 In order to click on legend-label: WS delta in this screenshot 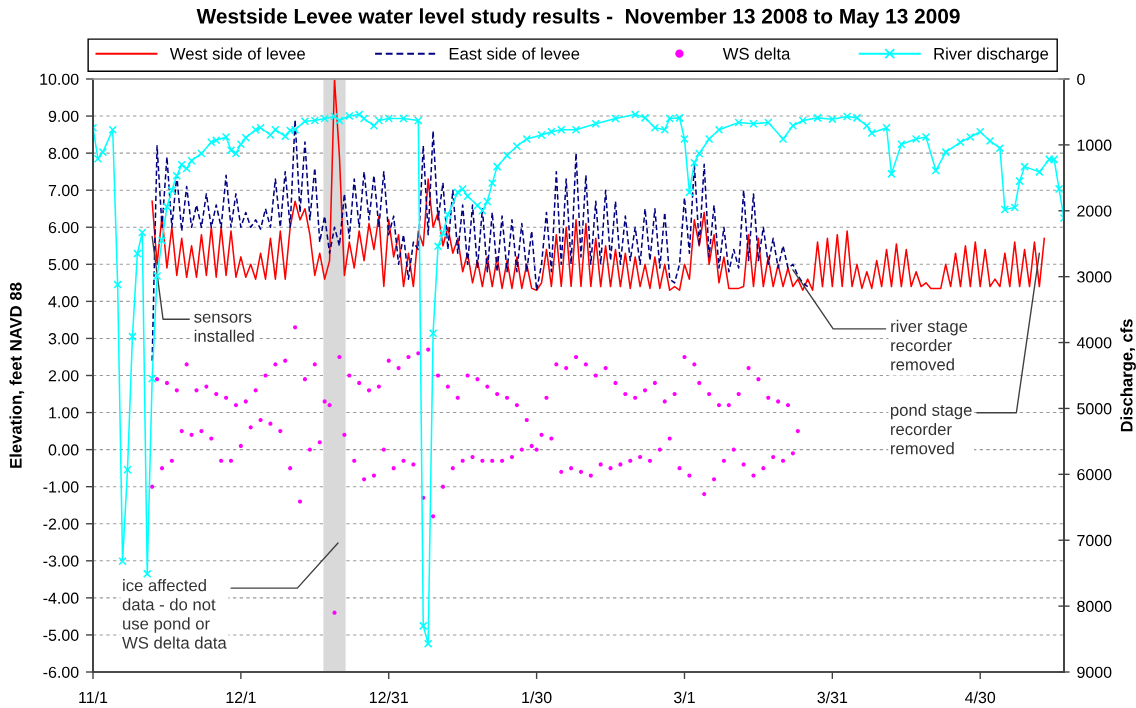, I will do `click(756, 53)`.